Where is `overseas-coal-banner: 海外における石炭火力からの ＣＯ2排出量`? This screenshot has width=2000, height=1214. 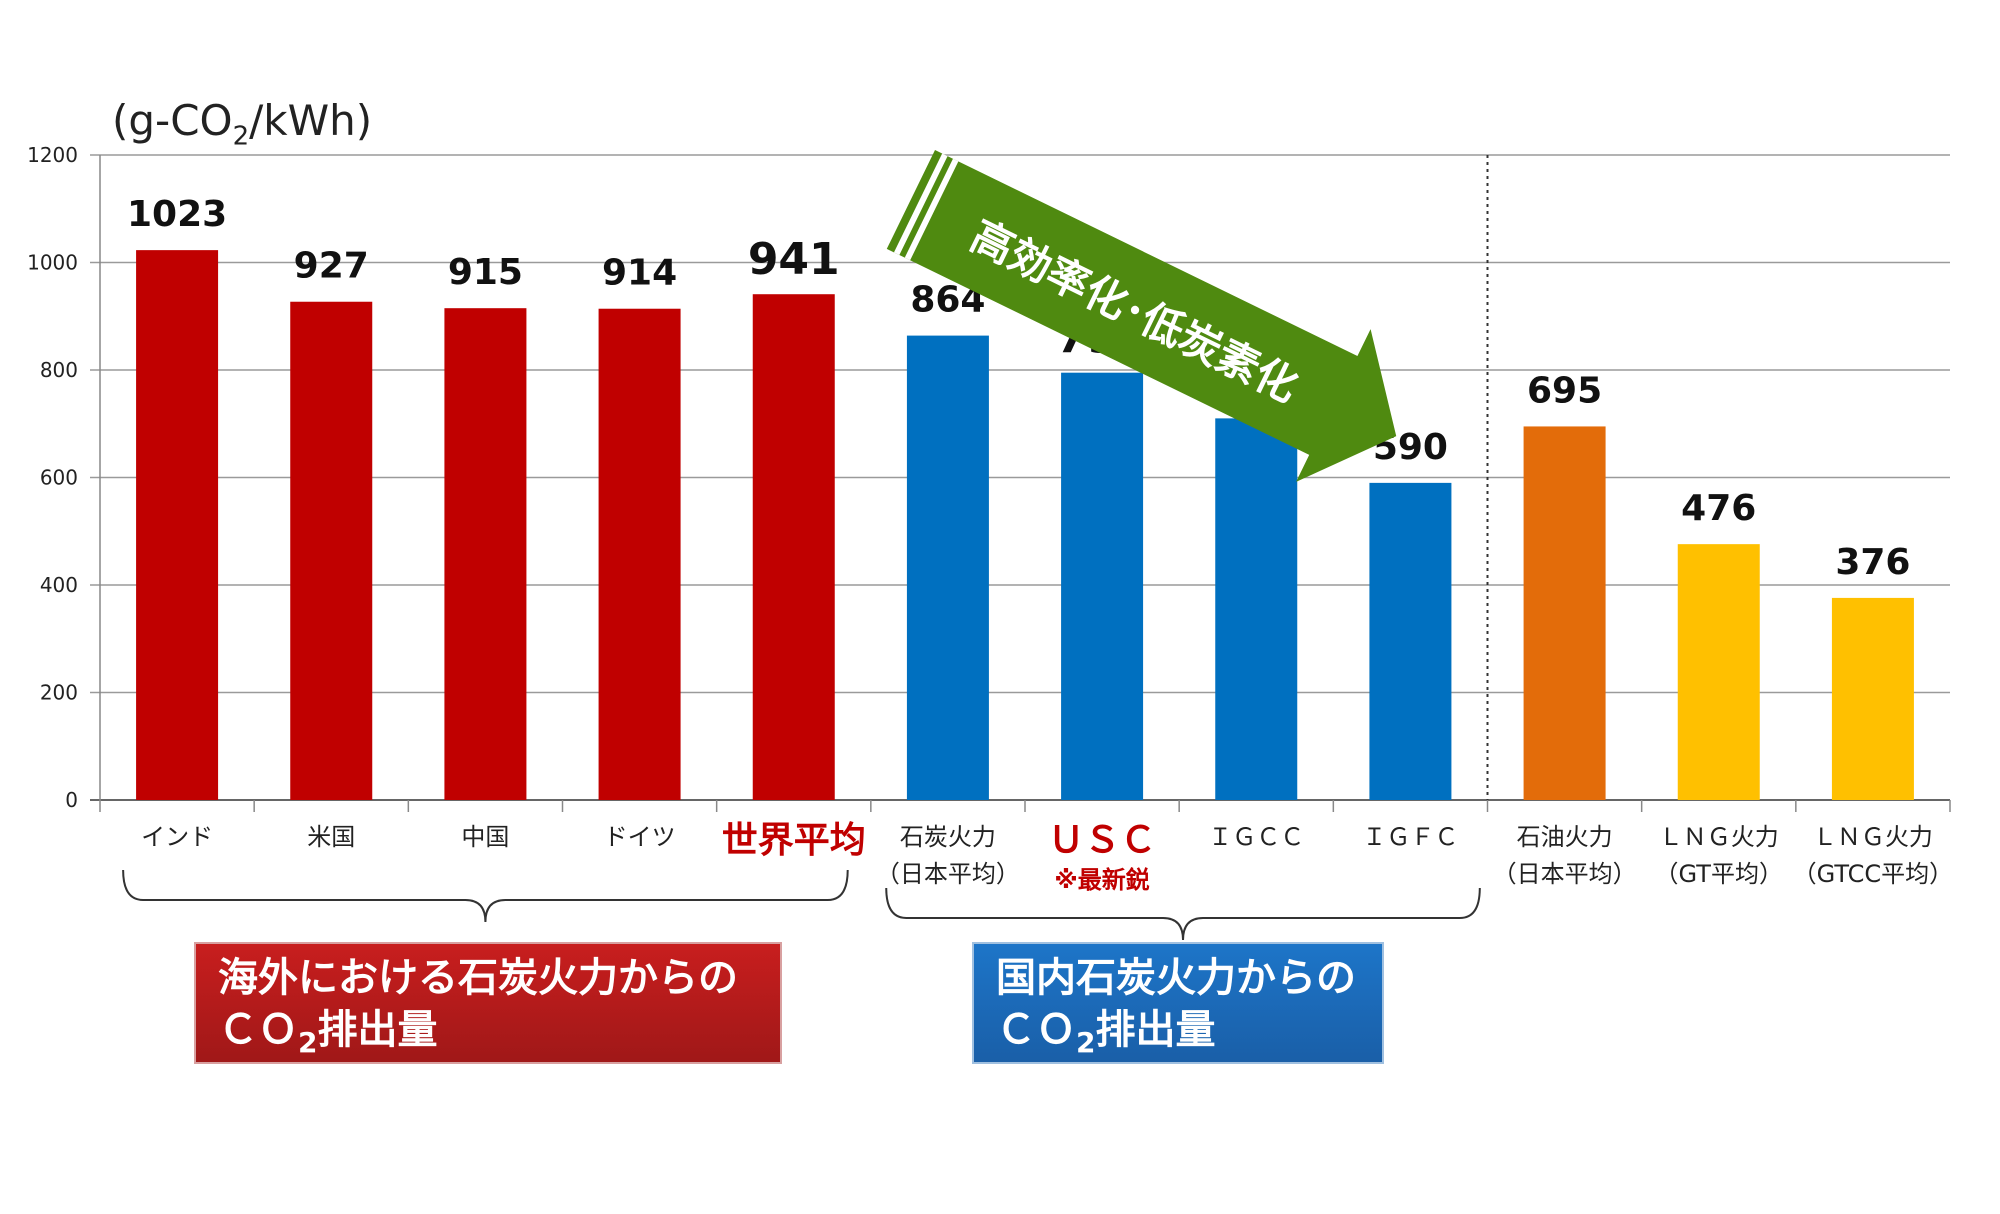 overseas-coal-banner: 海外における石炭火力からの ＣＯ2排出量 is located at coordinates (488, 1003).